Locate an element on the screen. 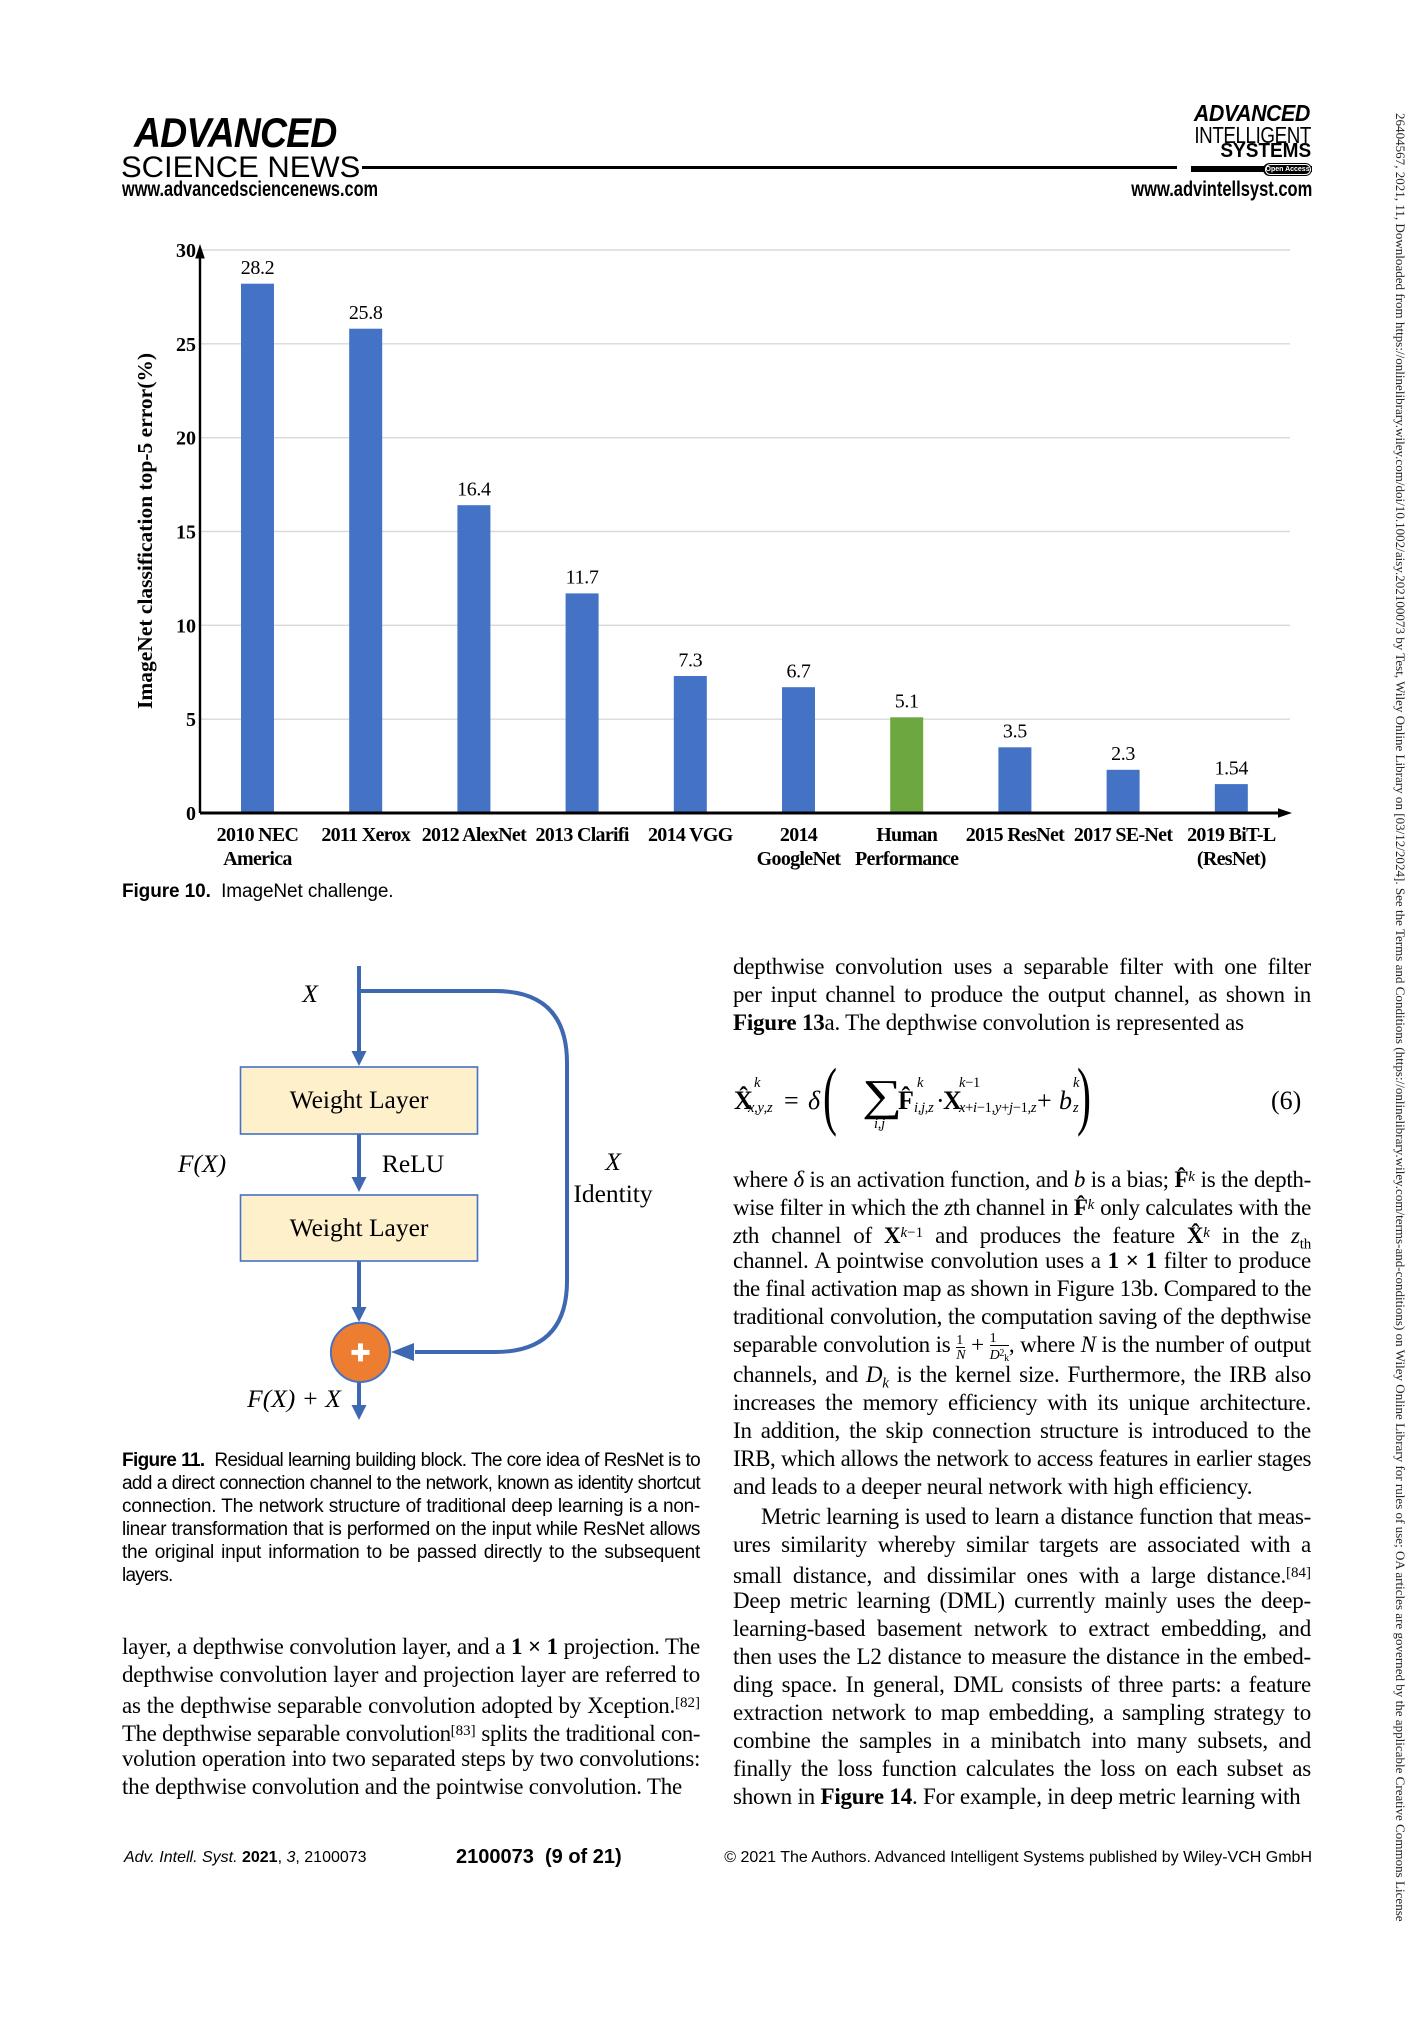  svg-text: America is located at coordinates (257, 859).